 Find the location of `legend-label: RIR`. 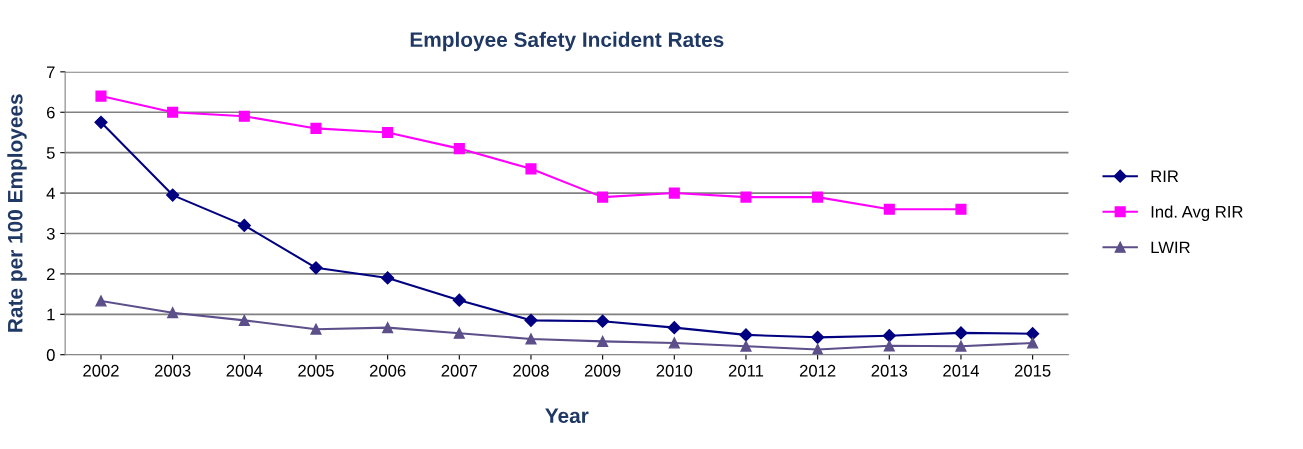

legend-label: RIR is located at coordinates (1165, 176).